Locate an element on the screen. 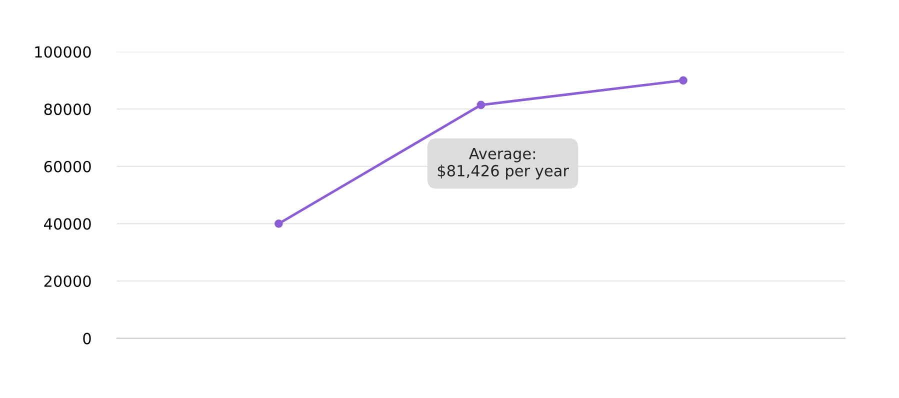  annotation: Average: $81,426 per year is located at coordinates (503, 164).